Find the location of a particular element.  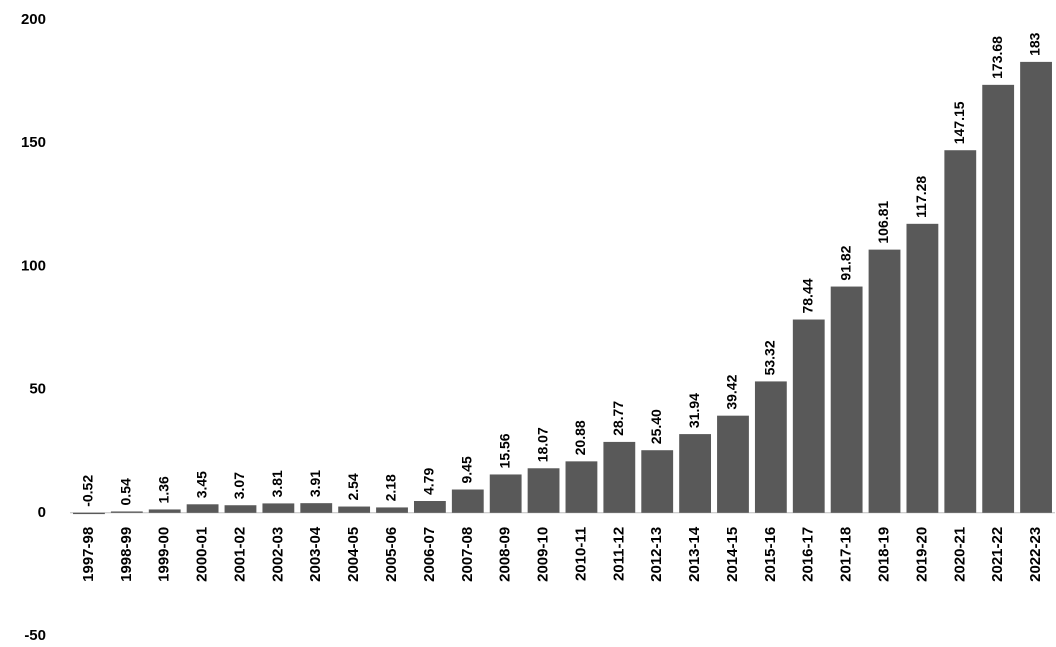

x-tick-label: 2009-10 is located at coordinates (543, 554).